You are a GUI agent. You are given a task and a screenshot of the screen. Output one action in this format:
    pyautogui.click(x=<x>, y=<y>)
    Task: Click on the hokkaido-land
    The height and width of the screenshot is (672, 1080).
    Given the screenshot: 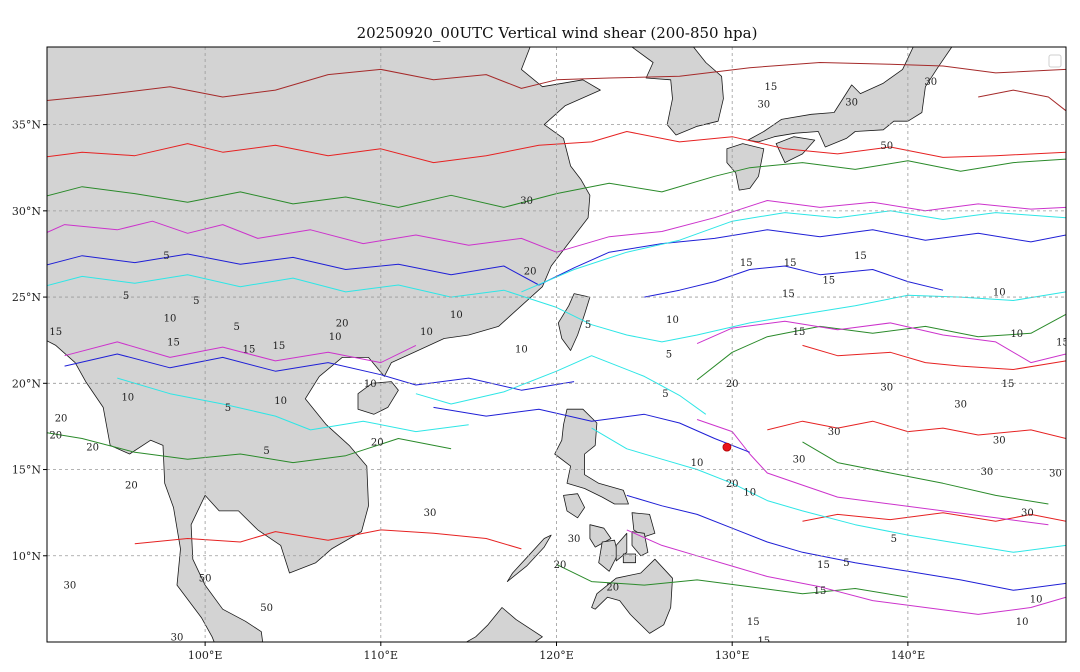 What is the action you would take?
    pyautogui.click(x=925, y=25)
    